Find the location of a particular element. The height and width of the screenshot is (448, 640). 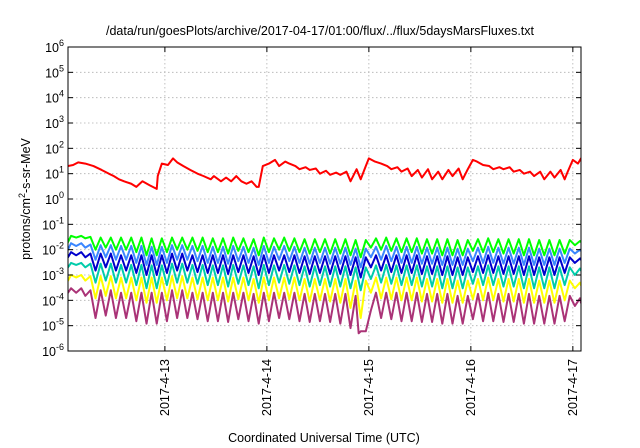

y-tick-label: 10⁻⁴ is located at coordinates (53, 299).